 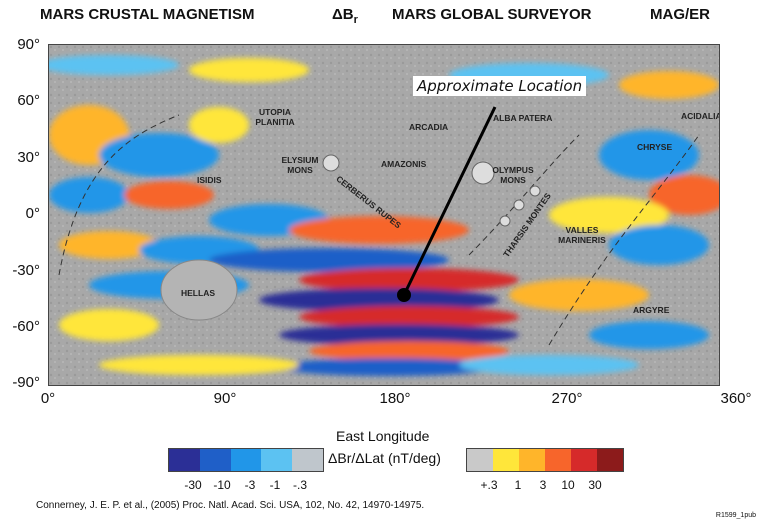 I want to click on pos-tick: 10, so click(x=568, y=485).